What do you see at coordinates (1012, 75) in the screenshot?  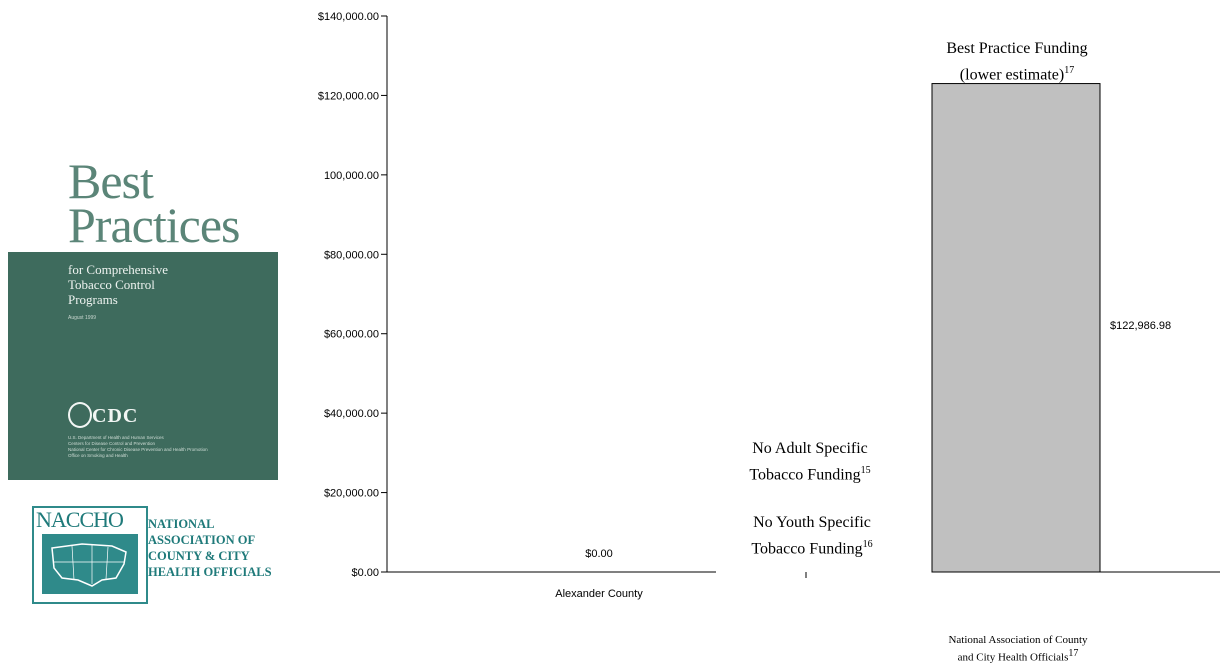 I see `best-practice-annotation-text: (lower estimate)` at bounding box center [1012, 75].